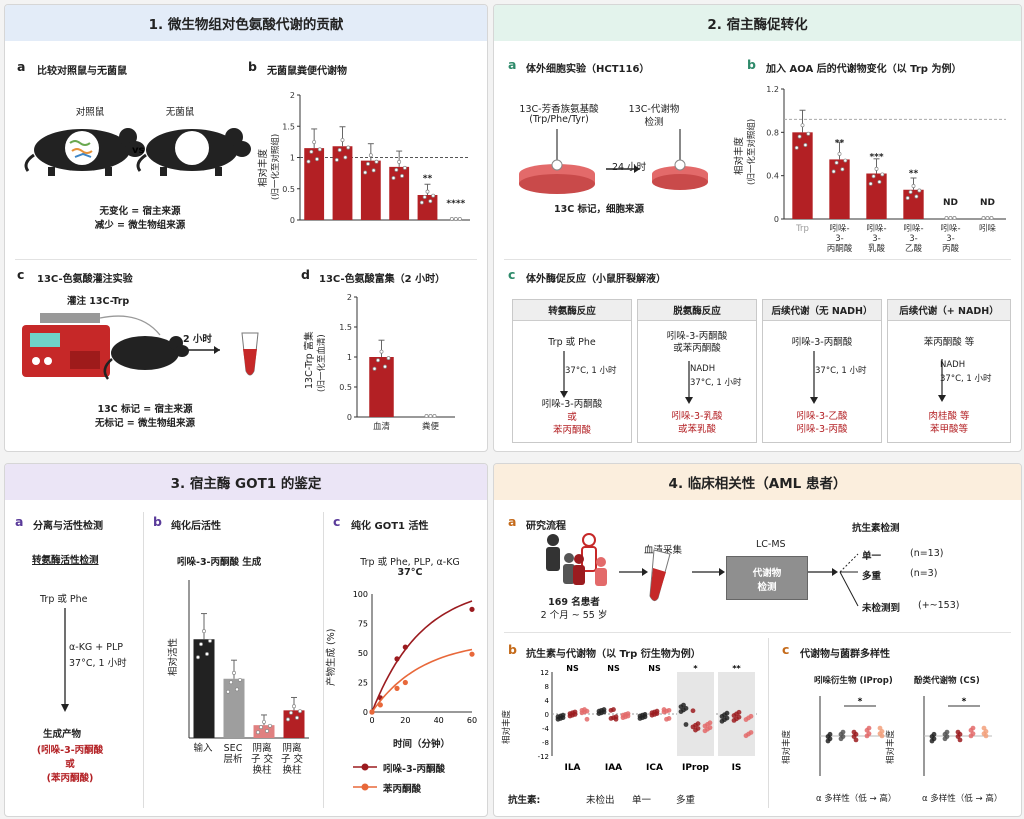 The height and width of the screenshot is (819, 1024). I want to click on p3-c-title: 纯化 GOT1 活性, so click(390, 526).